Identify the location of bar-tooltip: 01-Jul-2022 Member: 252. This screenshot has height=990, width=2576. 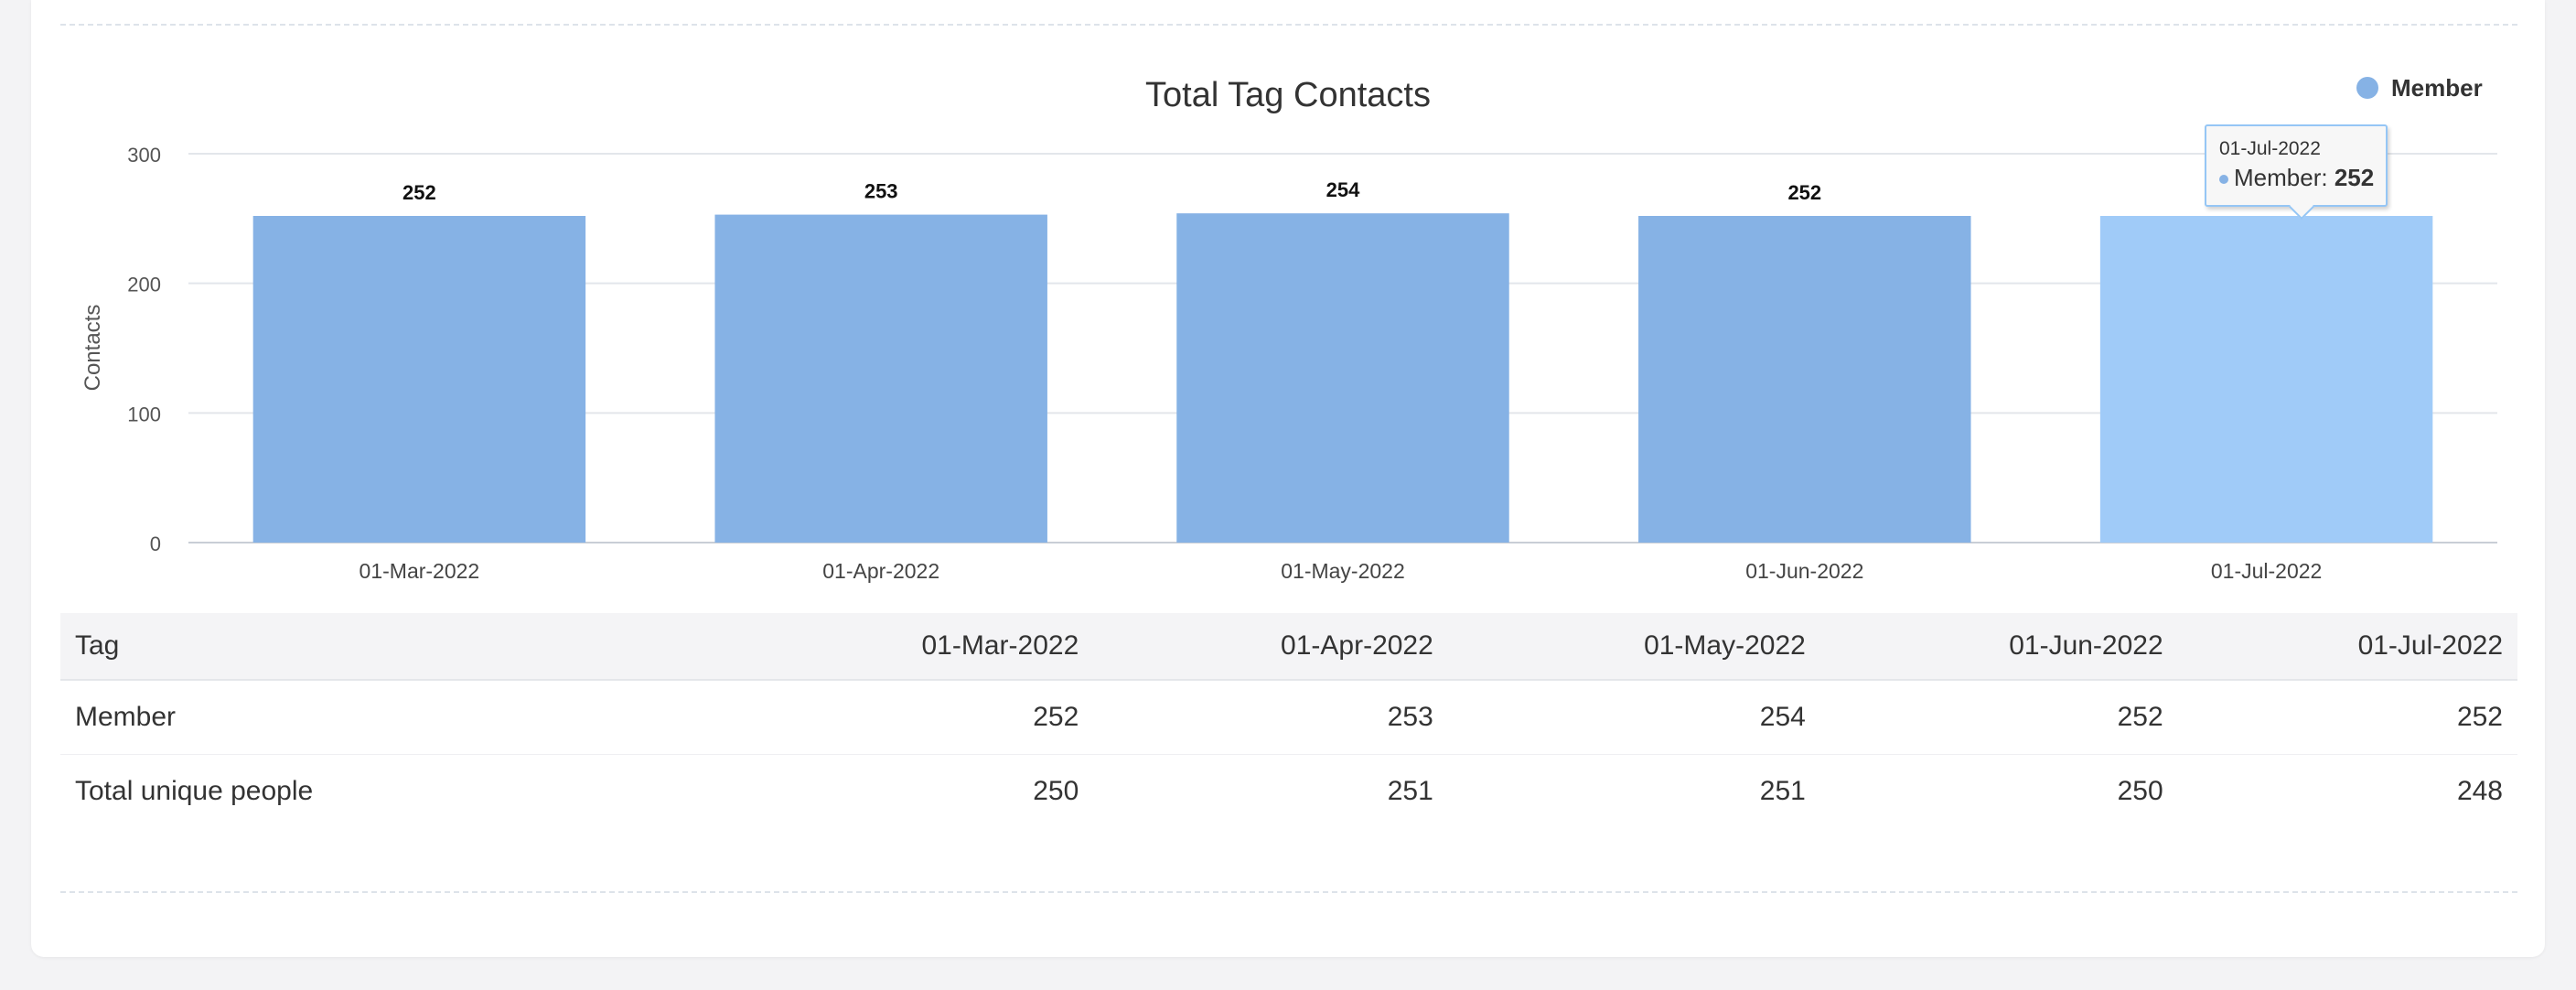
(2296, 172).